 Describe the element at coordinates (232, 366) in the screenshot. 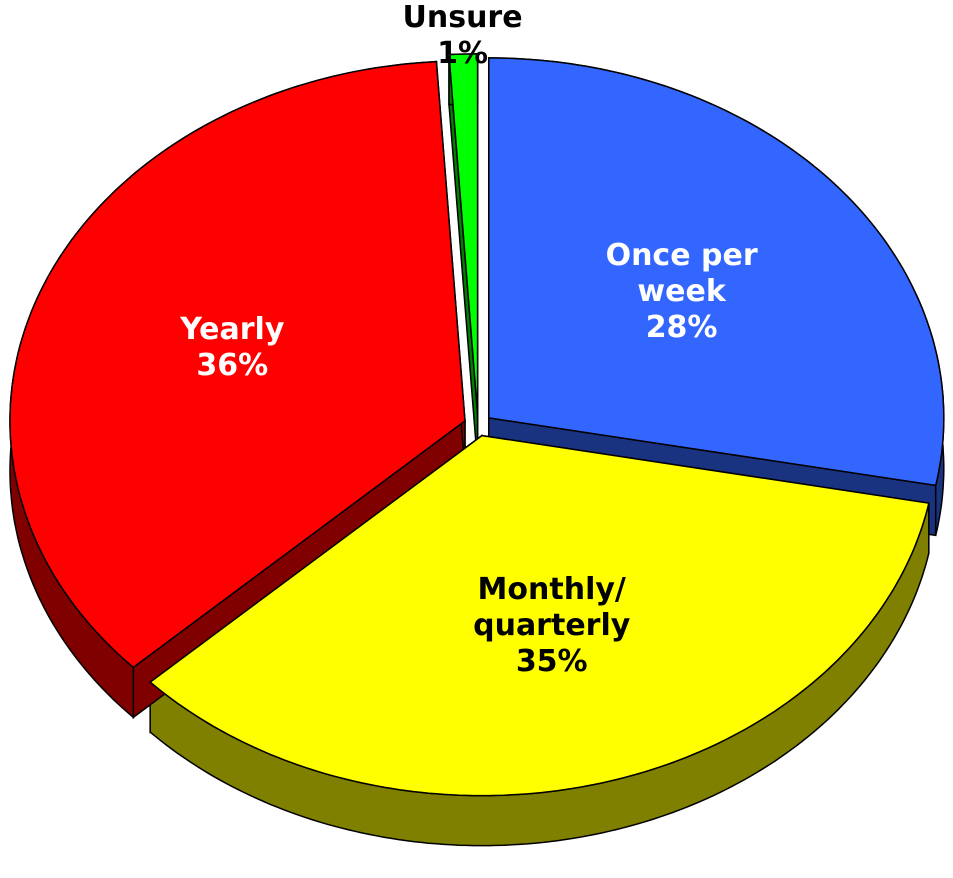

I see `value-label: 36%` at that location.